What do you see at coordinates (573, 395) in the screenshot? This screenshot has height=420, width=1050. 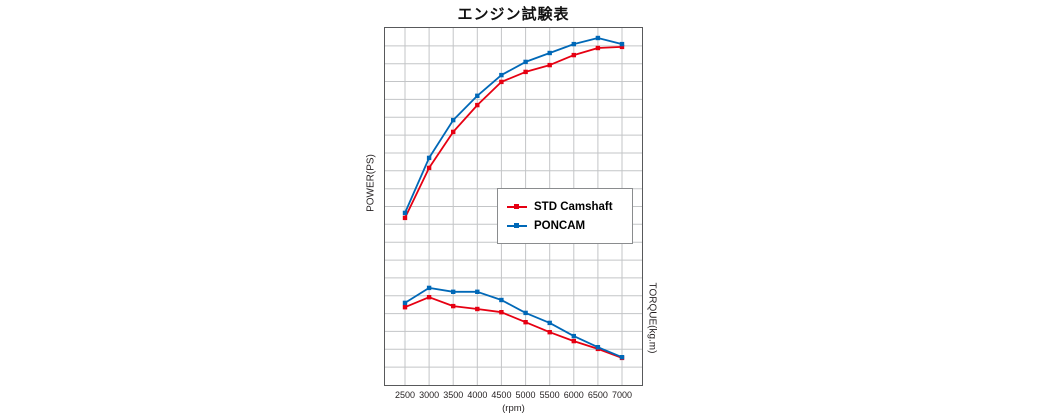 I see `x-tick-label: 6000` at bounding box center [573, 395].